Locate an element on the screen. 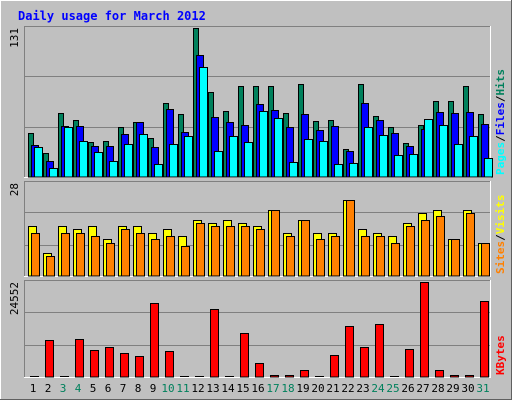 This screenshot has height=400, width=512. x-tick-label-15: 15 is located at coordinates (242, 388).